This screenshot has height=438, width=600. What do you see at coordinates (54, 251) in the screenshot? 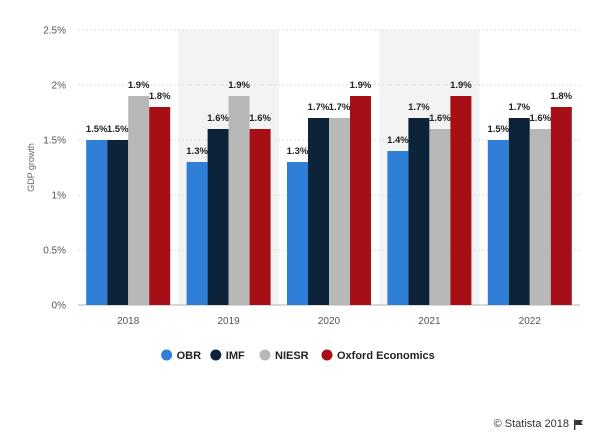
I see `y-tick-label: 0.5%` at bounding box center [54, 251].